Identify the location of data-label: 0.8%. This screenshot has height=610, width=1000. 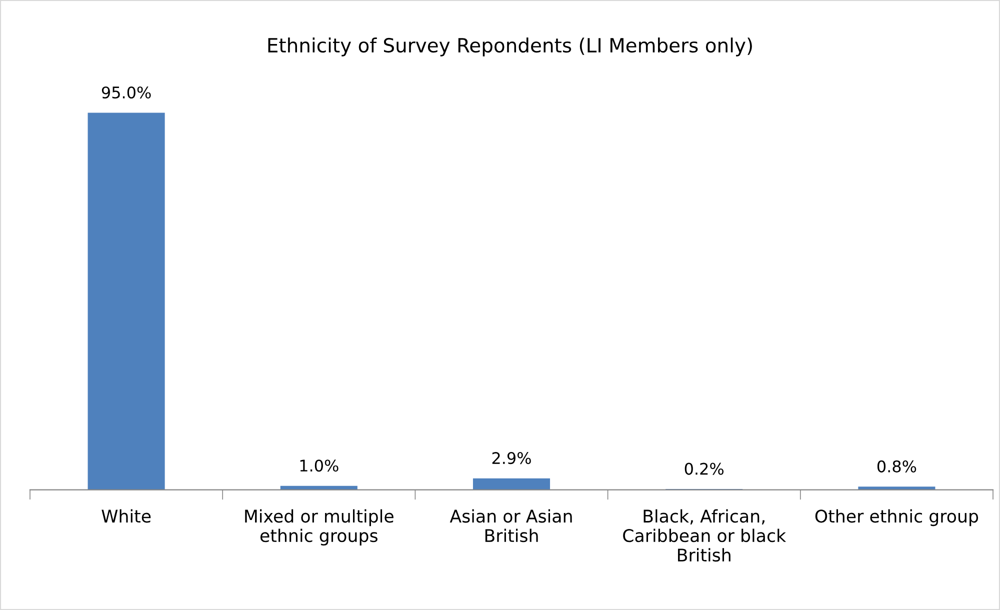
(896, 466).